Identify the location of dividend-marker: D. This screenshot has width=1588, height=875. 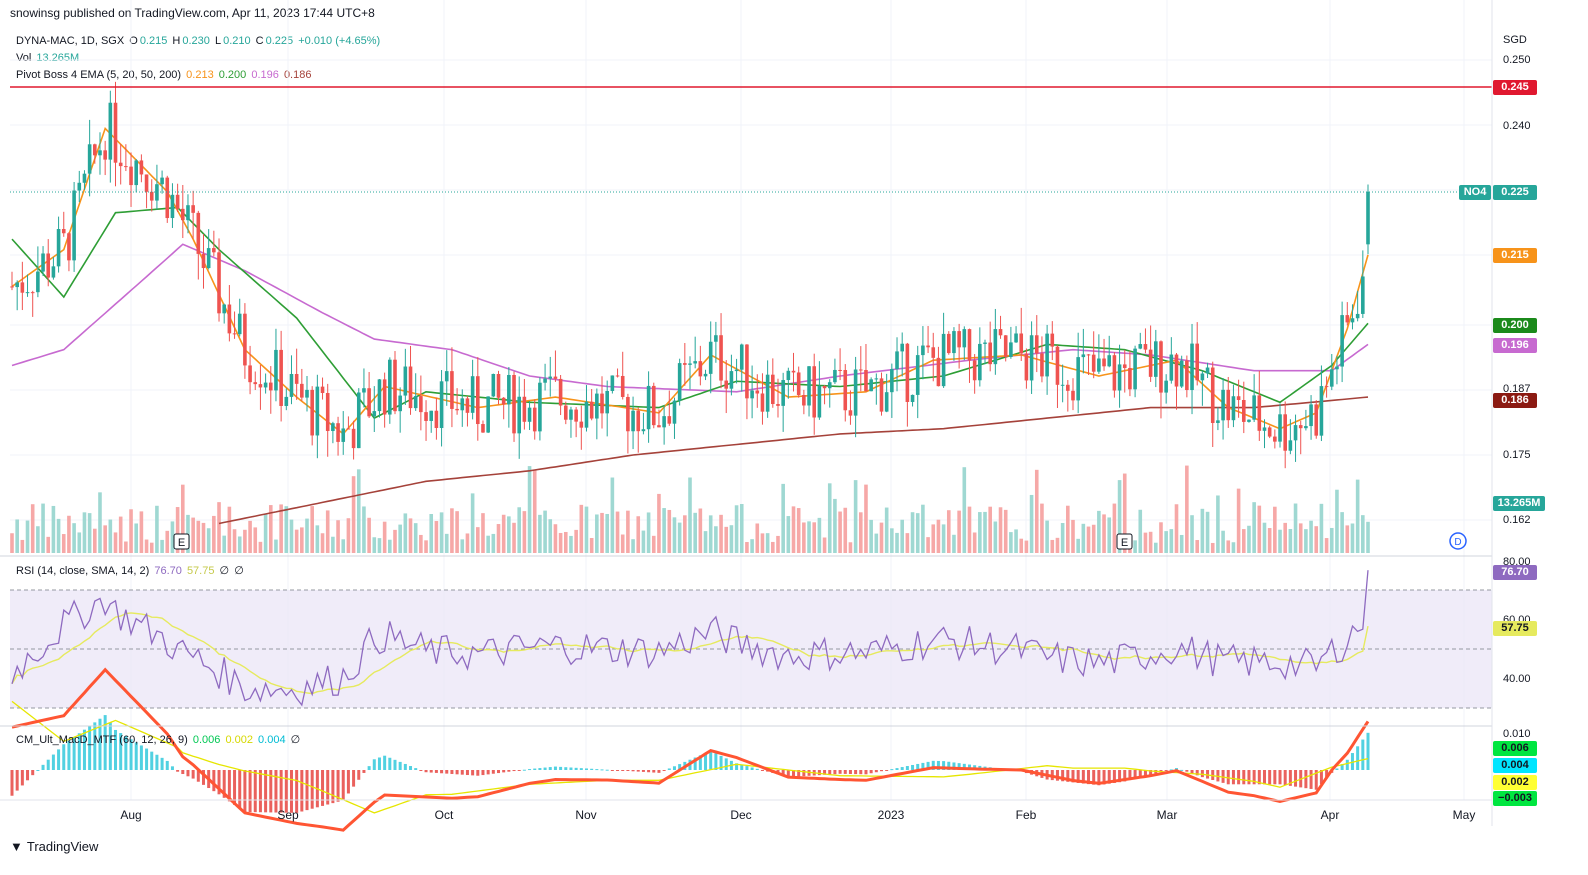
(1458, 541).